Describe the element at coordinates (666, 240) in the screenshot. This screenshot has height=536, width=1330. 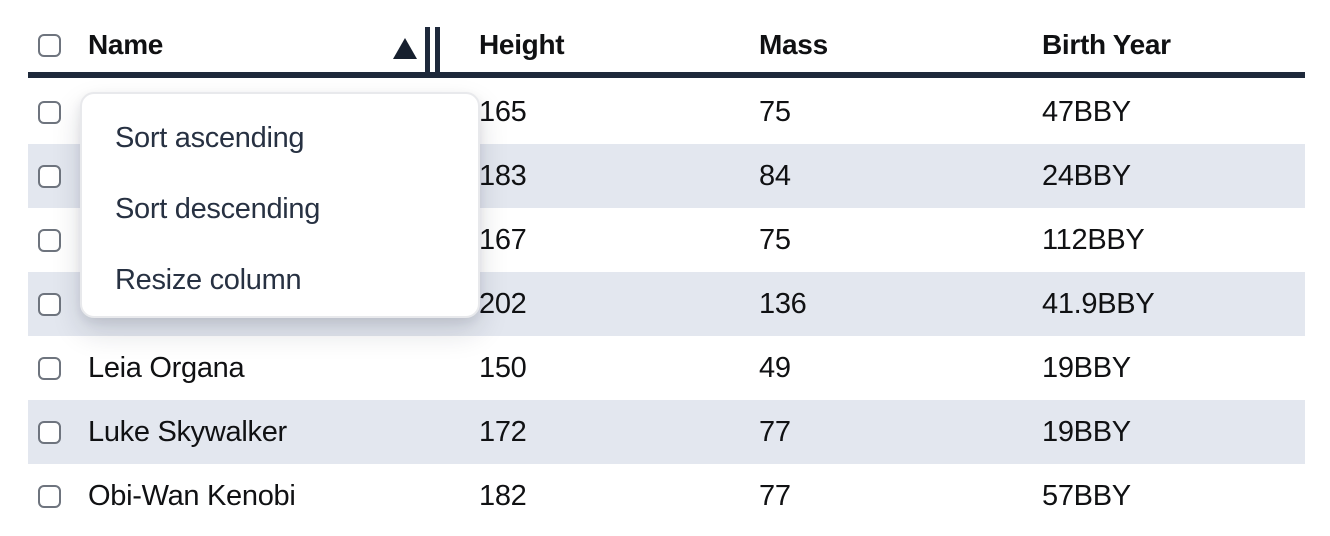
I see `table-row: 167 75 112BBY` at that location.